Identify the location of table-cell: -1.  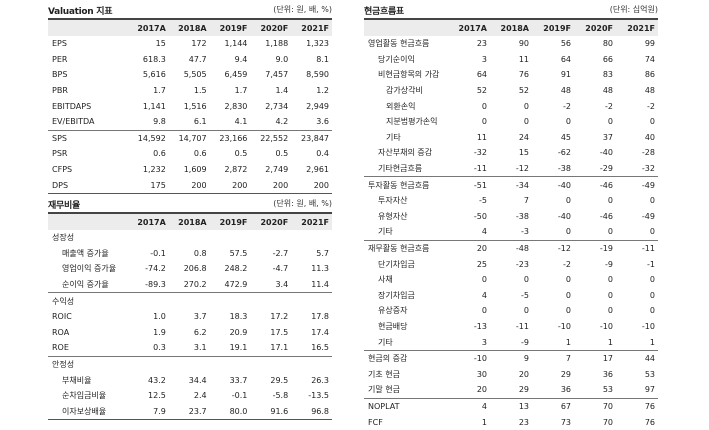
(651, 264).